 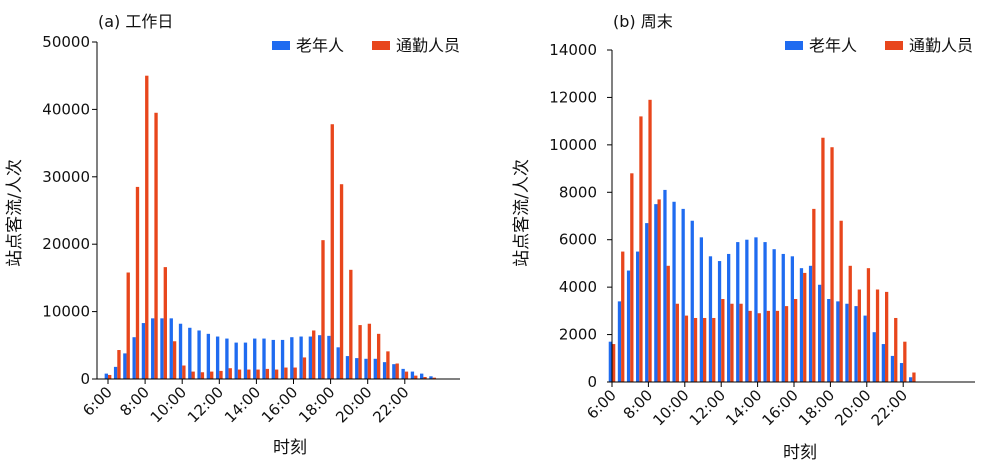 What do you see at coordinates (573, 145) in the screenshot?
I see `panel-b-y-tick-label-5: 10000` at bounding box center [573, 145].